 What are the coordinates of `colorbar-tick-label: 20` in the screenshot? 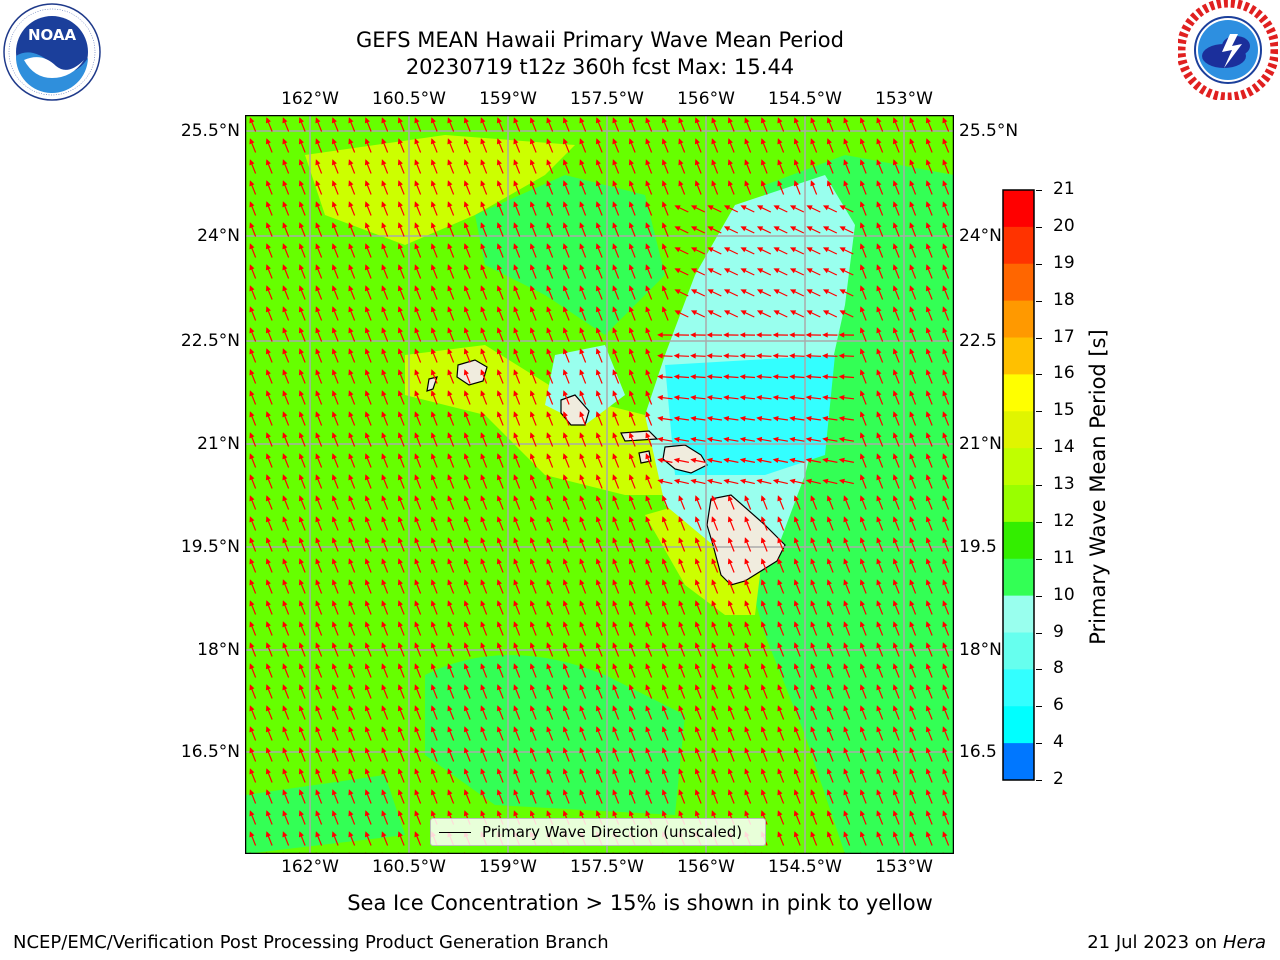 It's located at (1064, 225).